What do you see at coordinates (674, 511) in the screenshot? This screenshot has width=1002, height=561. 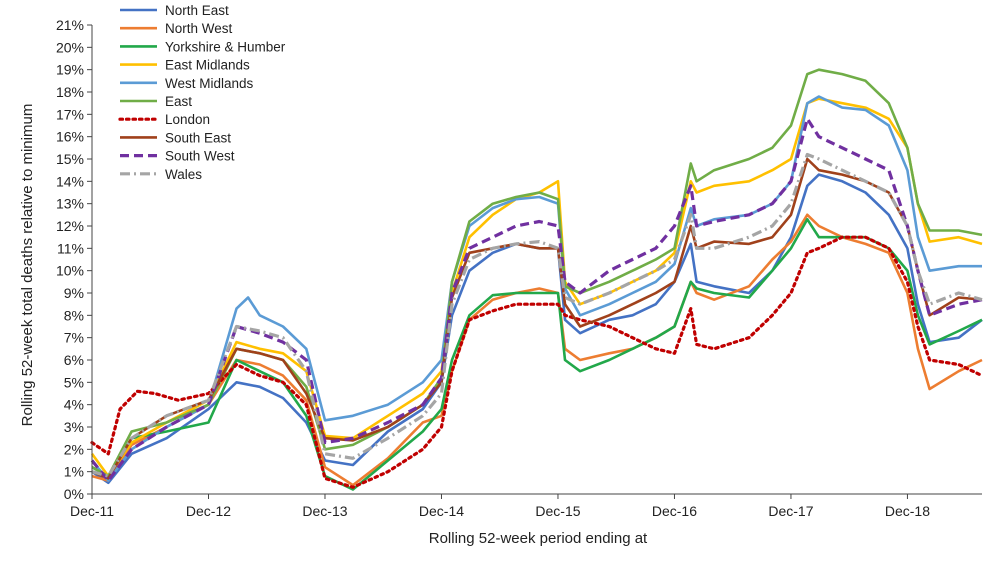 I see `x-tick-label: Dec-16` at bounding box center [674, 511].